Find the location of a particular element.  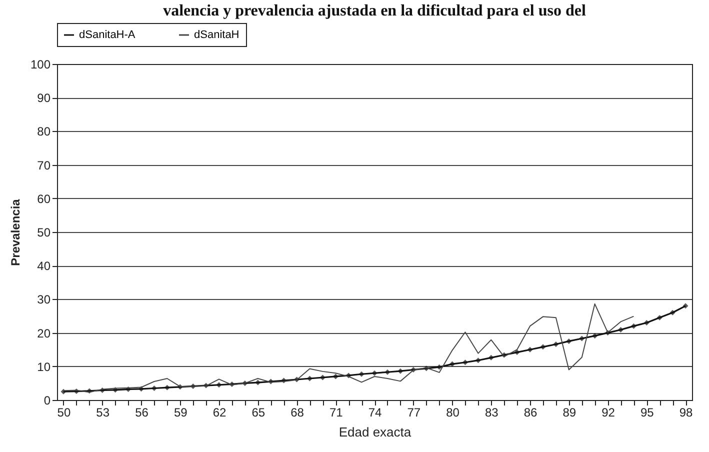

x-tick-label: 71 is located at coordinates (336, 413).